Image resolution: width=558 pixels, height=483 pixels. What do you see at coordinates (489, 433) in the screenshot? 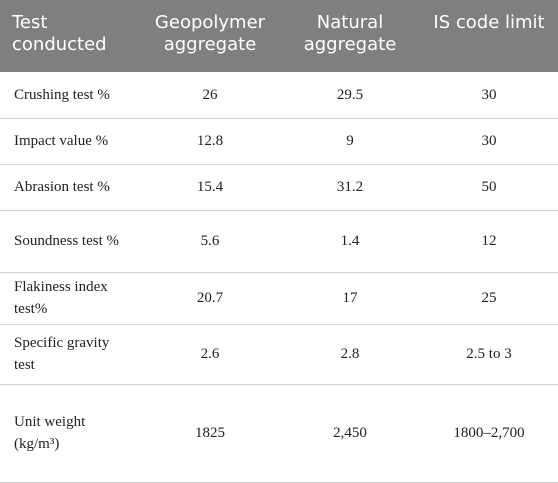
I see `value-cell: 1800–2,700` at bounding box center [489, 433].